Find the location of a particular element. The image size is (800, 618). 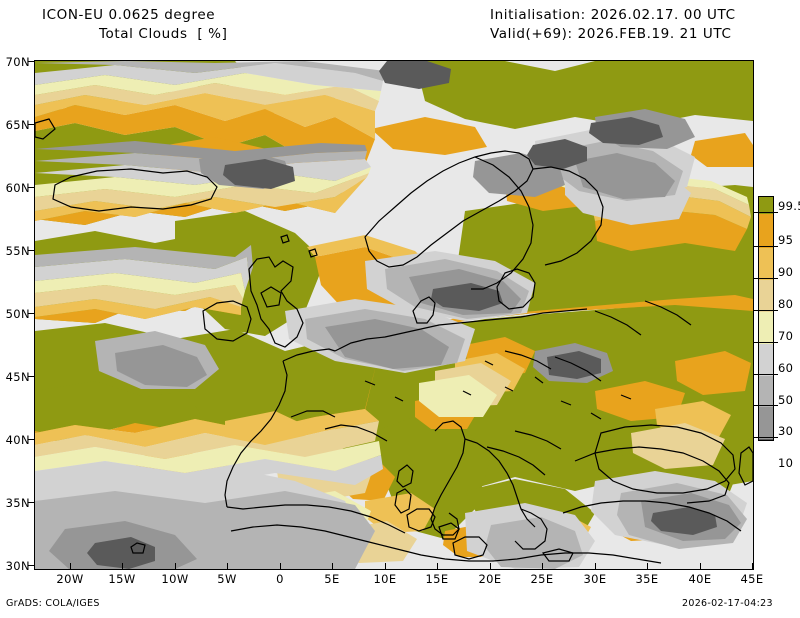

colorbar-label-30: 30 is located at coordinates (786, 431).